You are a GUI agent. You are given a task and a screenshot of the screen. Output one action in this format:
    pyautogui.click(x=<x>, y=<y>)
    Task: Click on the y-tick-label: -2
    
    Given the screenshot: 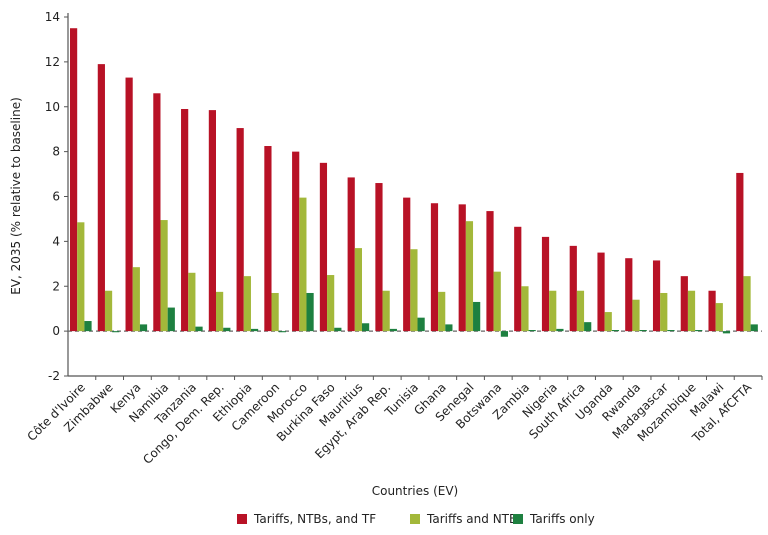 What is the action you would take?
    pyautogui.click(x=54, y=376)
    